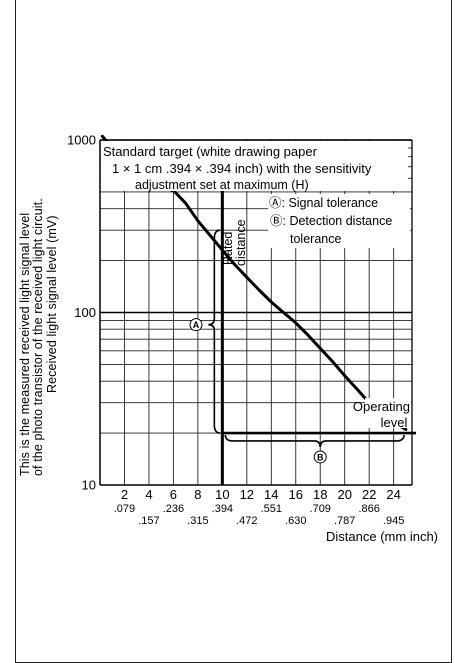  I want to click on x-tick-label-mm: 12, so click(247, 494).